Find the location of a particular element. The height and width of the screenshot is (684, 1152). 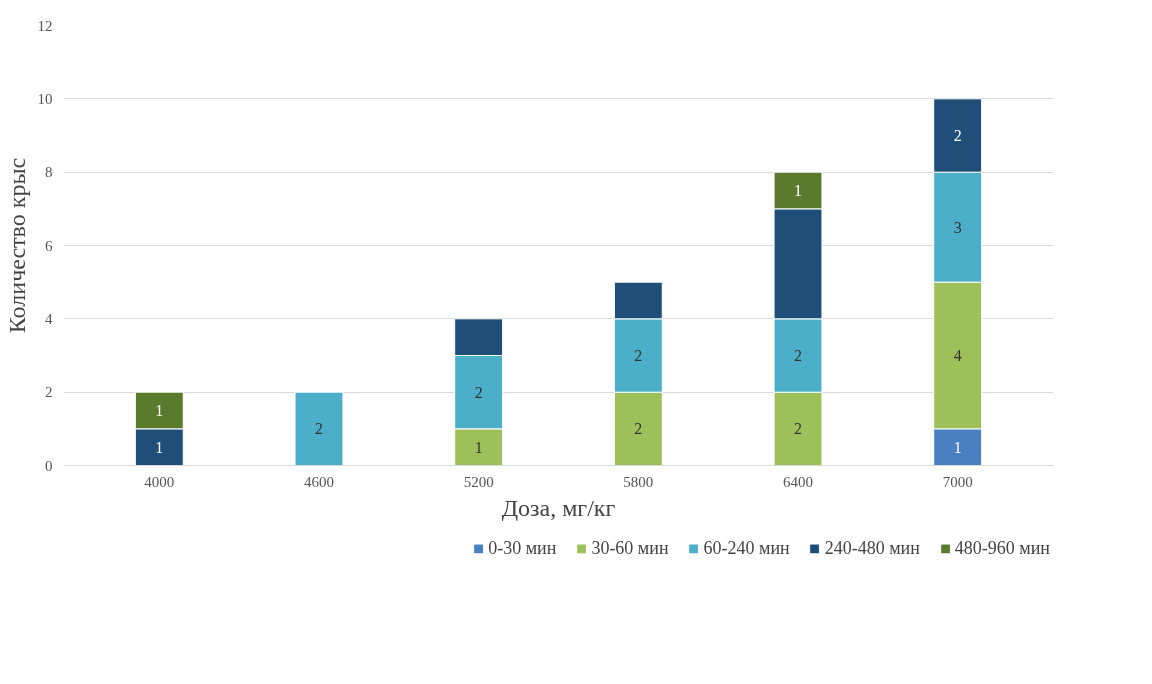

data-label: 3 is located at coordinates (957, 227).